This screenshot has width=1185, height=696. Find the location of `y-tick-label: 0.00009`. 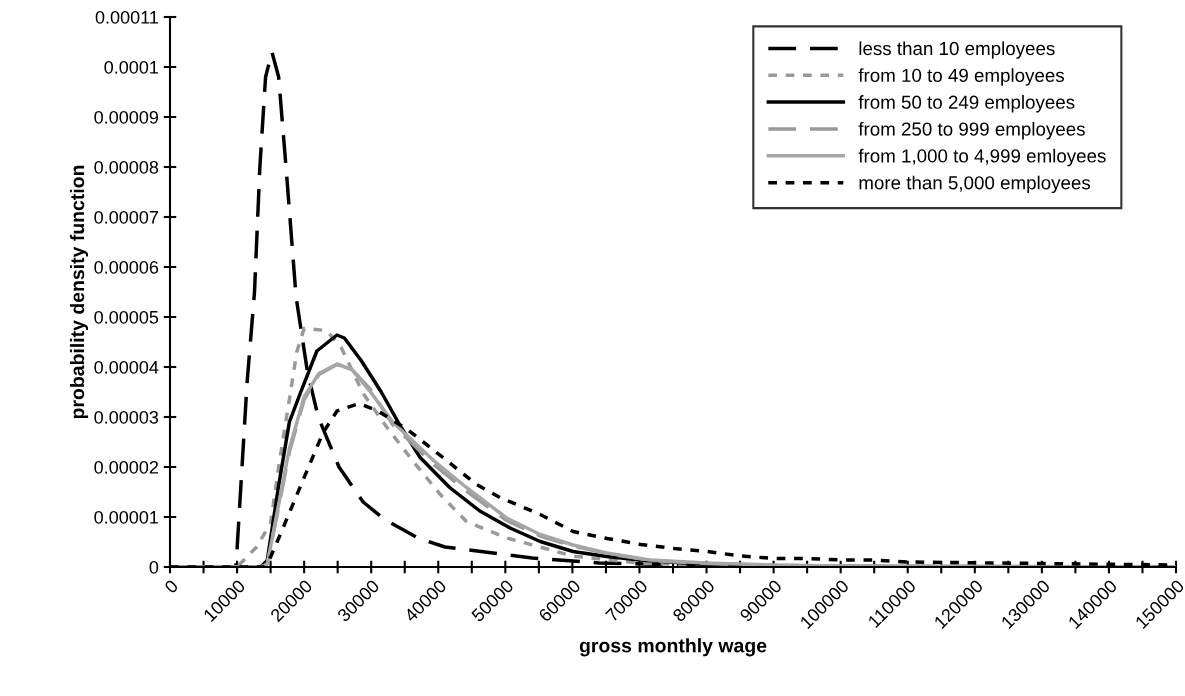

y-tick-label: 0.00009 is located at coordinates (126, 117).